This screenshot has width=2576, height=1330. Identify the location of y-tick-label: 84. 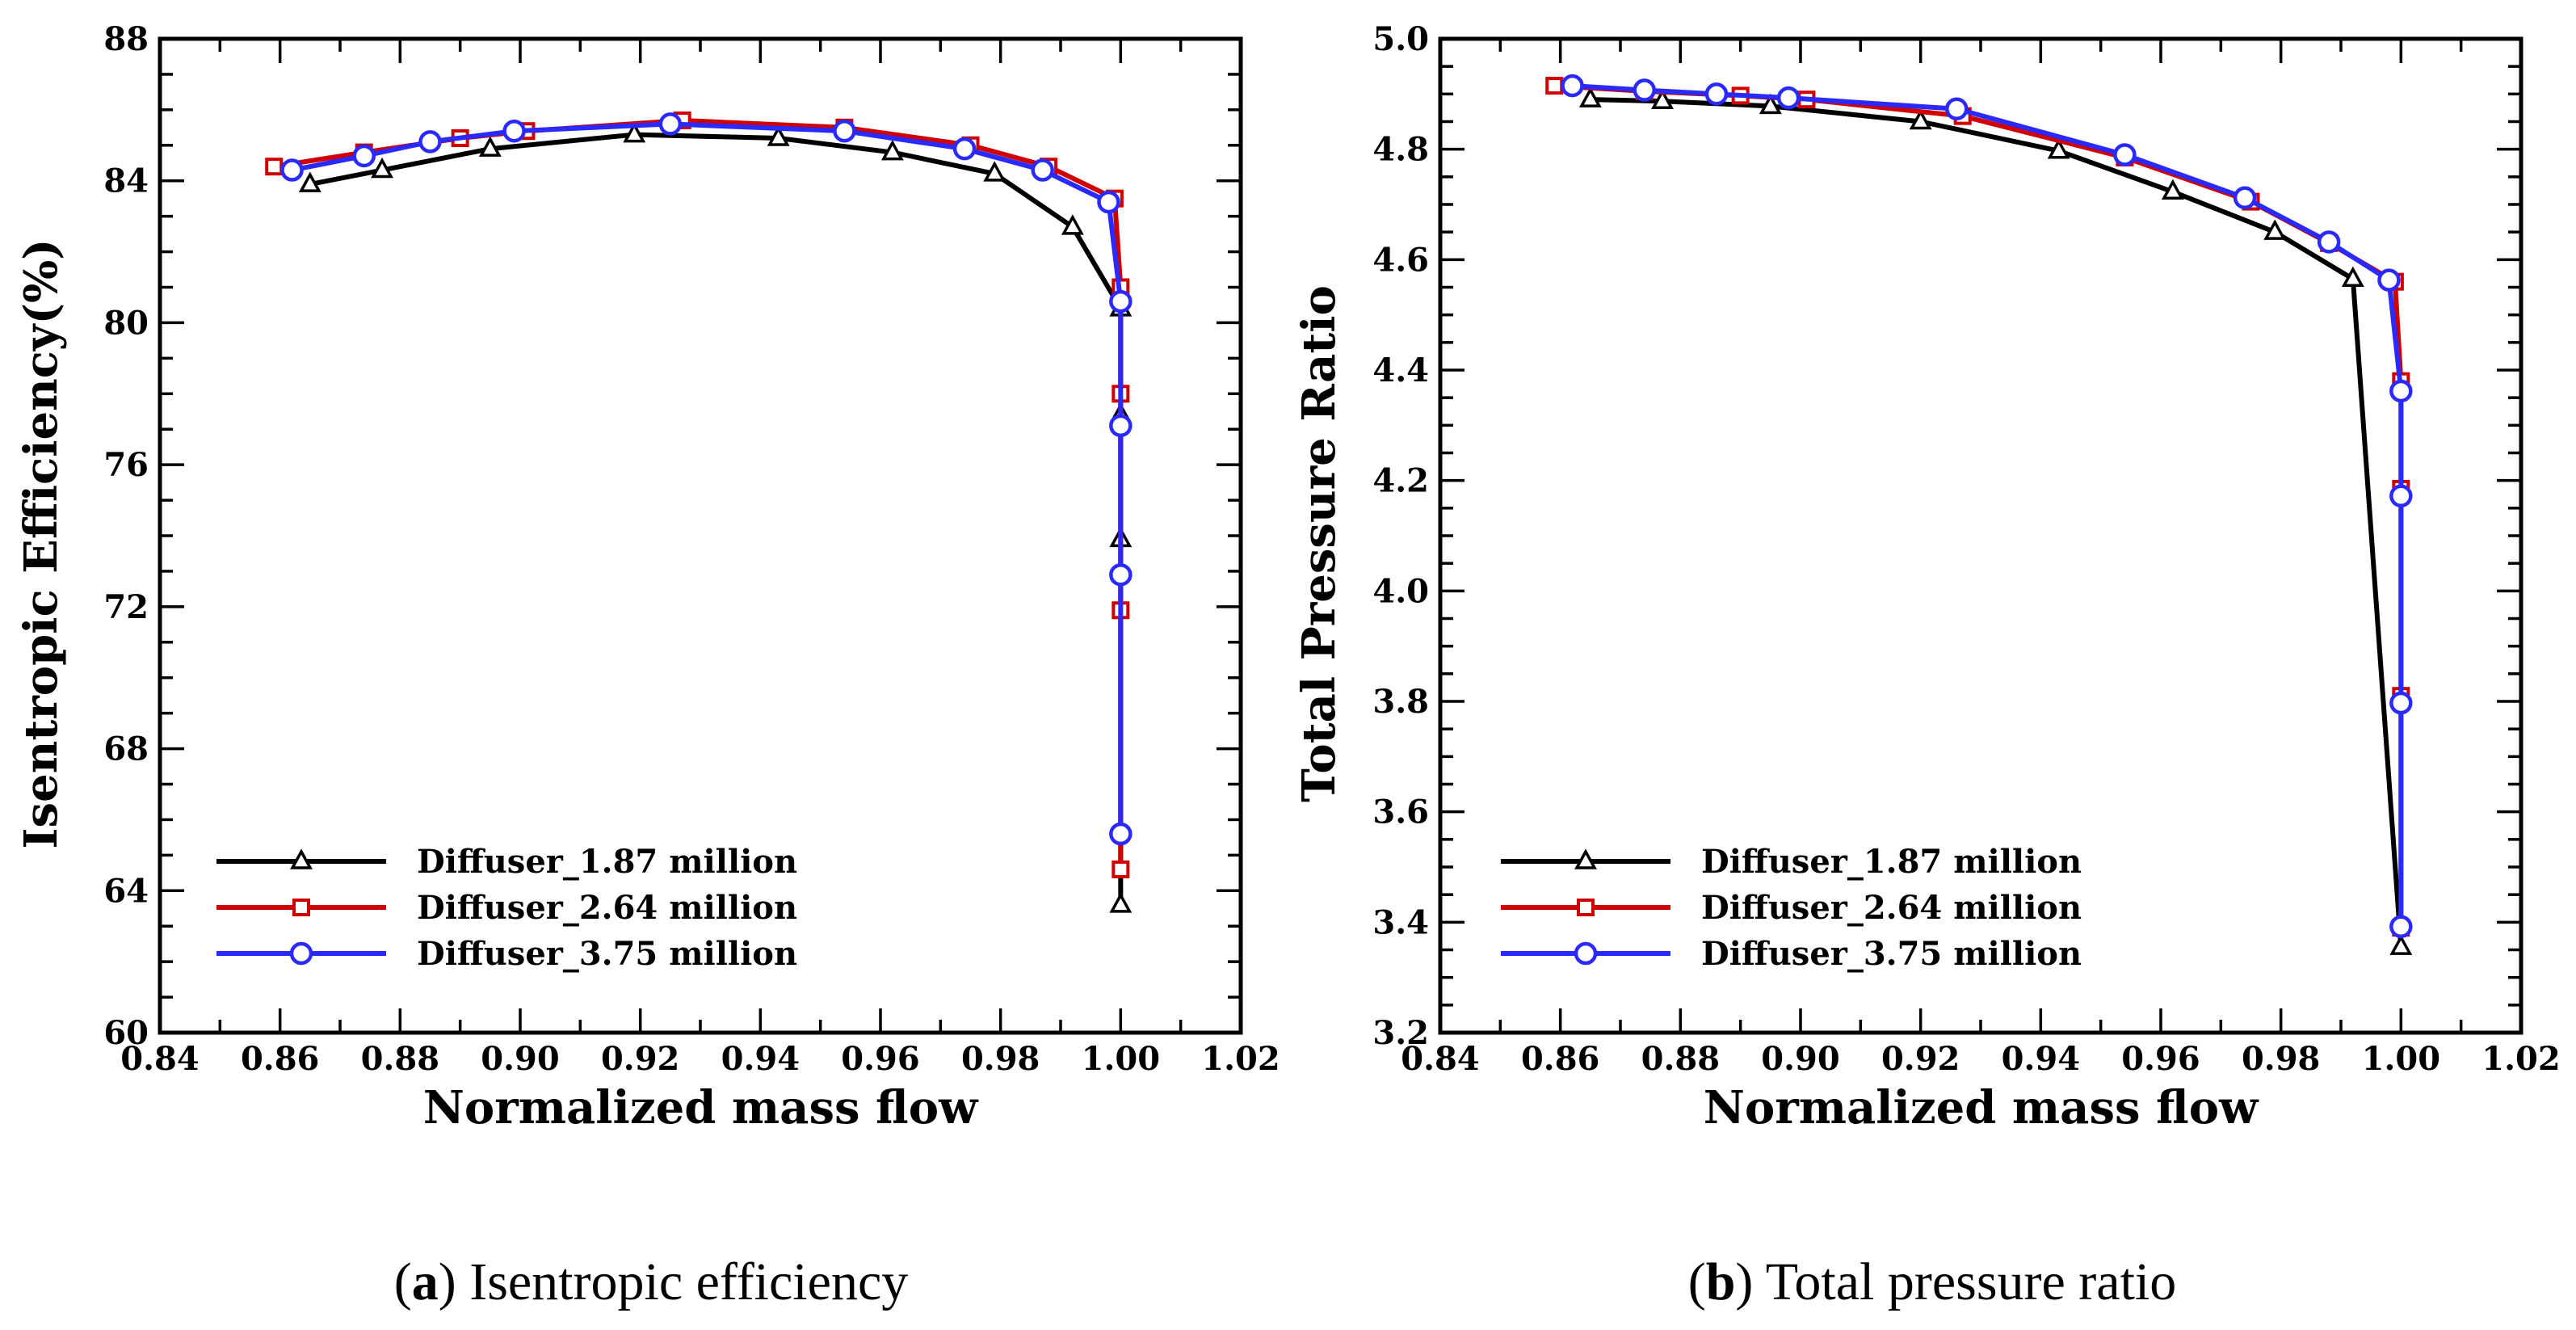
(126, 181).